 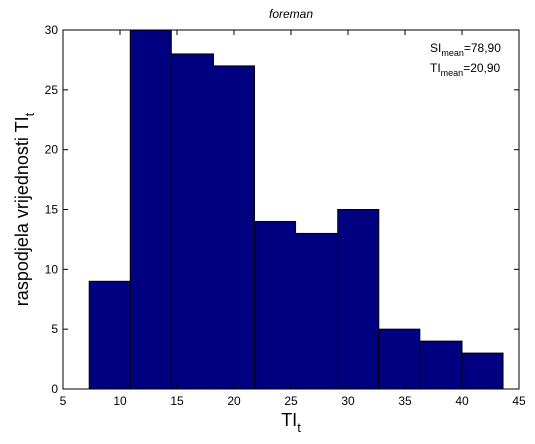 I want to click on y-tick-label-0: 0, so click(x=54, y=389).